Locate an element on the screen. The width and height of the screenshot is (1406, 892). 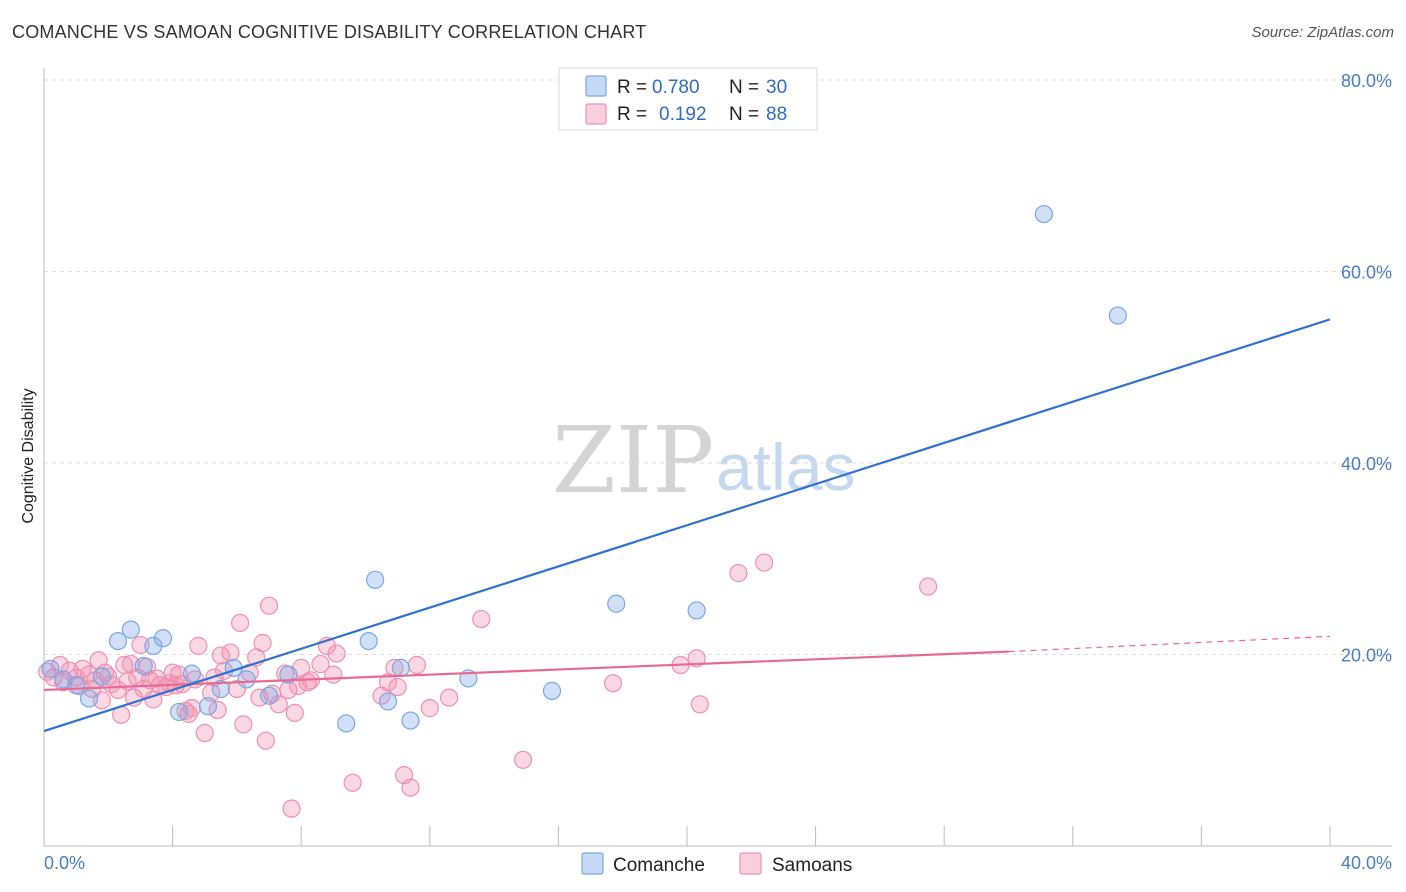
bottom-legend: Comanche Samoans is located at coordinates (716, 864).